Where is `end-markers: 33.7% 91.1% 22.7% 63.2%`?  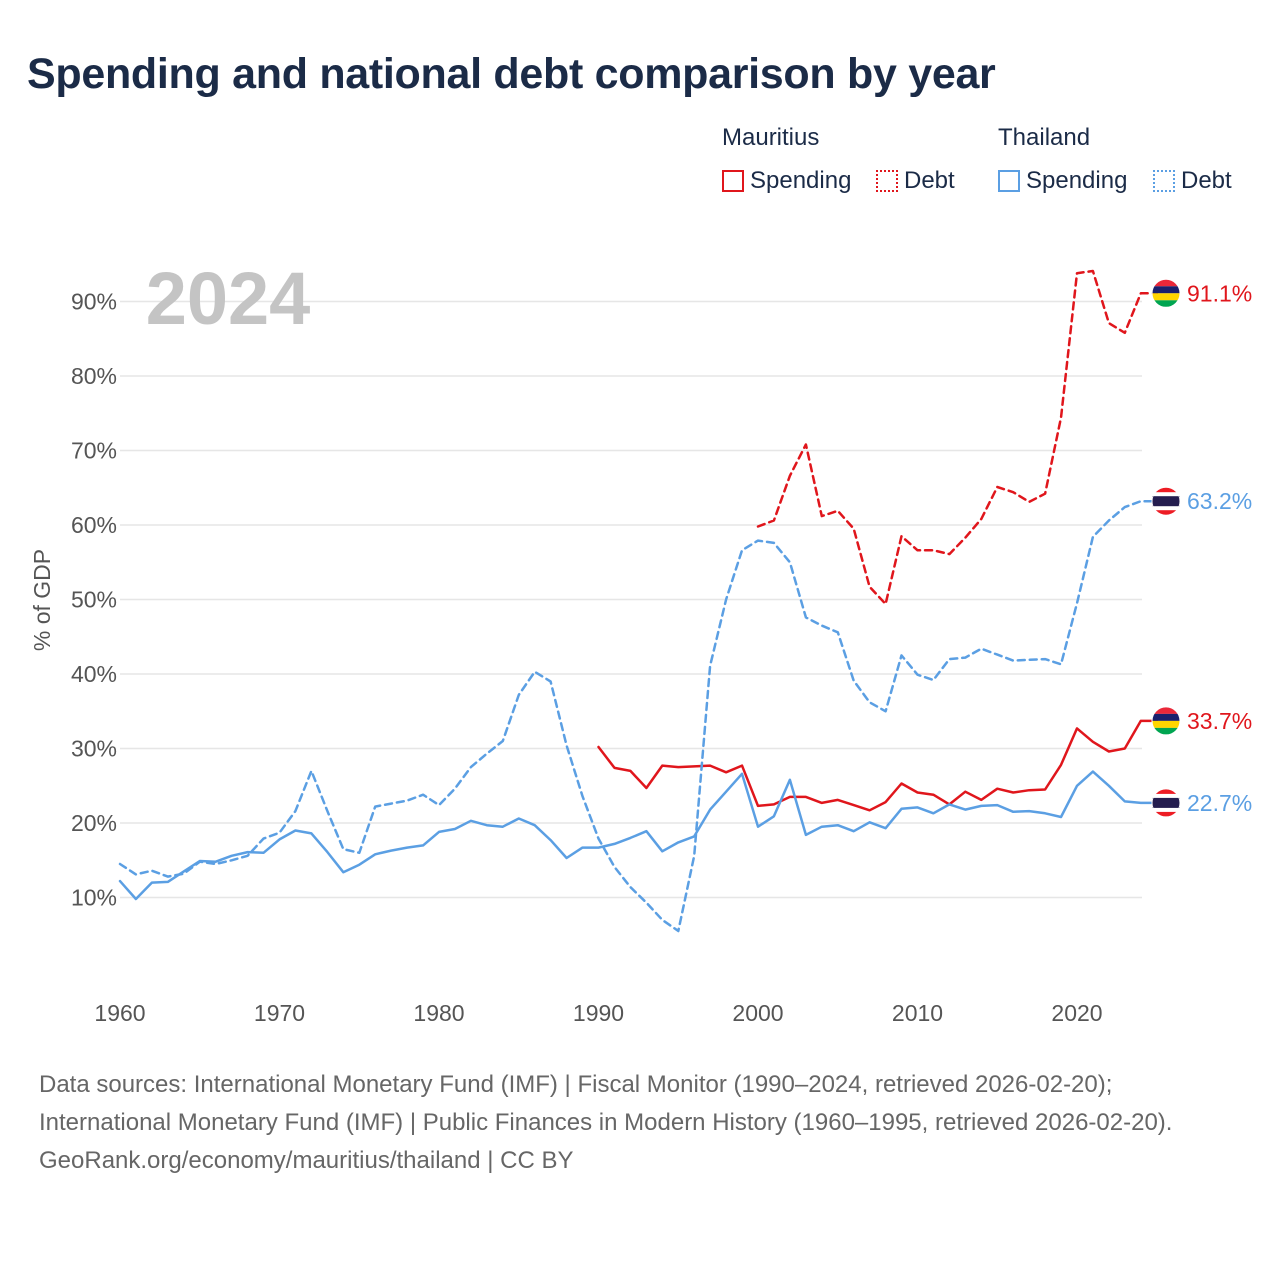 end-markers: 33.7% 91.1% 22.7% 63.2% is located at coordinates (1201, 548).